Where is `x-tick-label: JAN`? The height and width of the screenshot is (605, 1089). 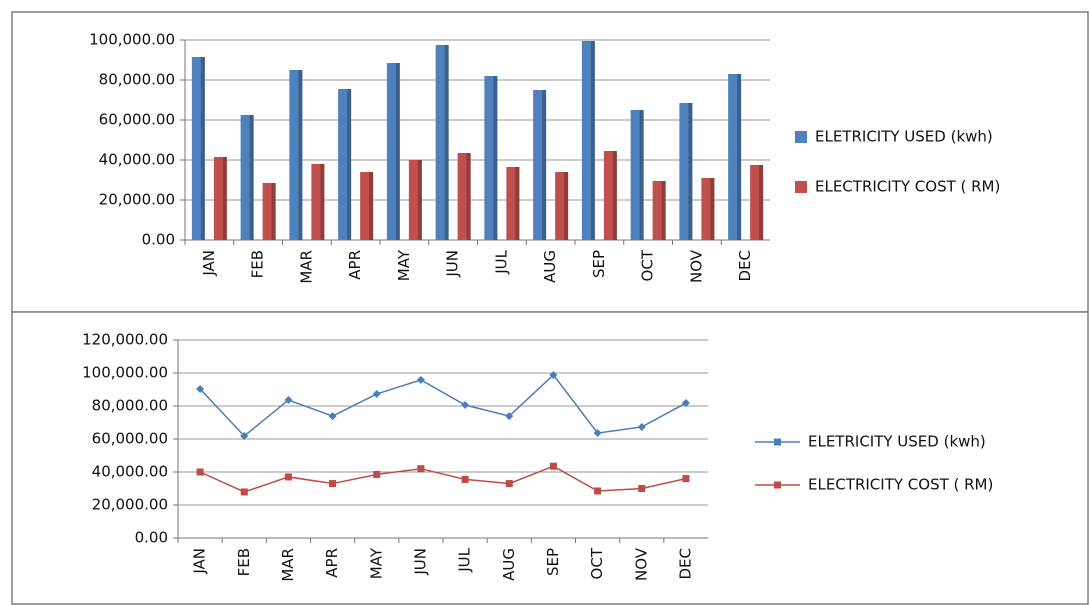
x-tick-label: JAN is located at coordinates (209, 263).